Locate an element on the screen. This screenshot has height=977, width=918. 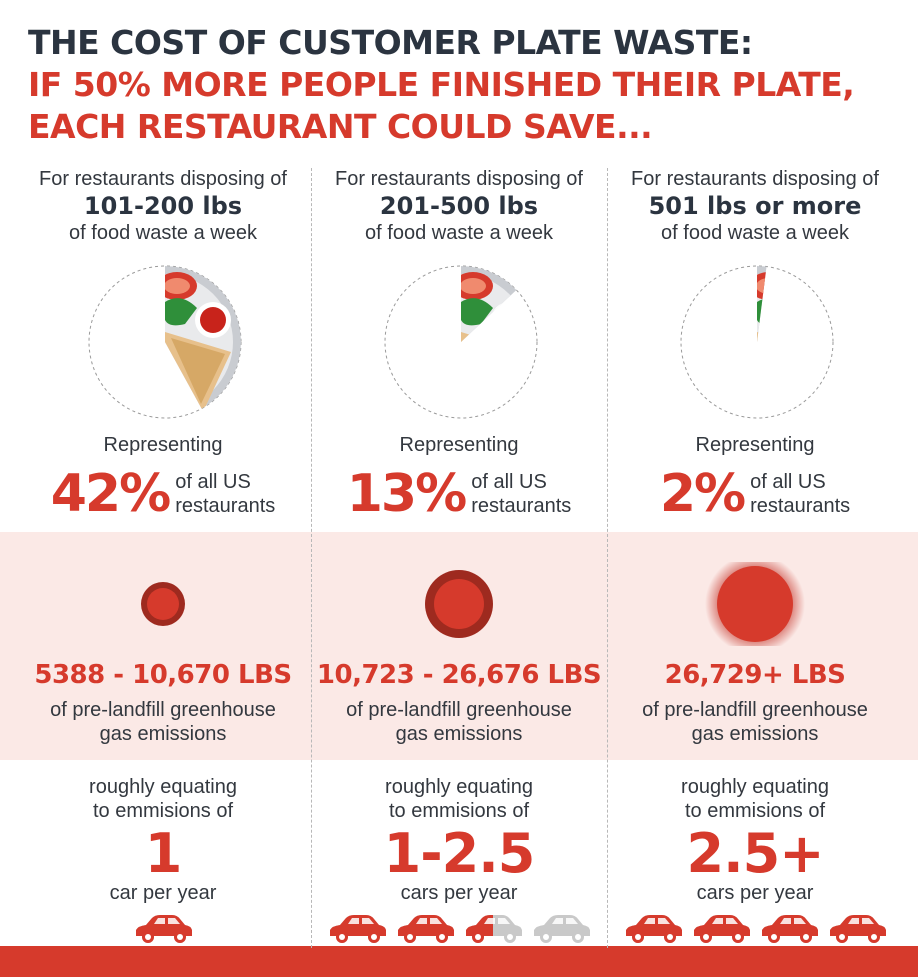
cars-unit-label: car per year is located at coordinates (163, 893).